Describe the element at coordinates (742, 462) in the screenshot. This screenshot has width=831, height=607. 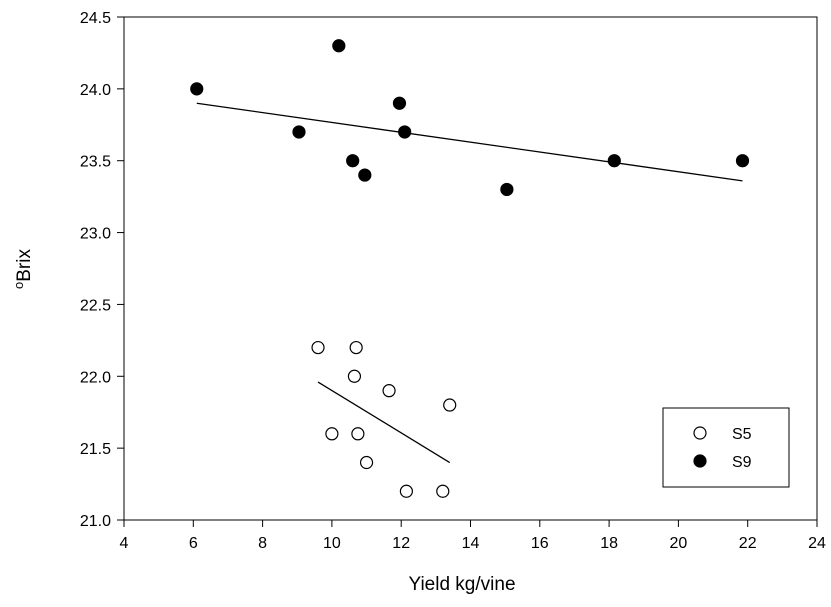
I see `legend-label-s9: S9` at that location.